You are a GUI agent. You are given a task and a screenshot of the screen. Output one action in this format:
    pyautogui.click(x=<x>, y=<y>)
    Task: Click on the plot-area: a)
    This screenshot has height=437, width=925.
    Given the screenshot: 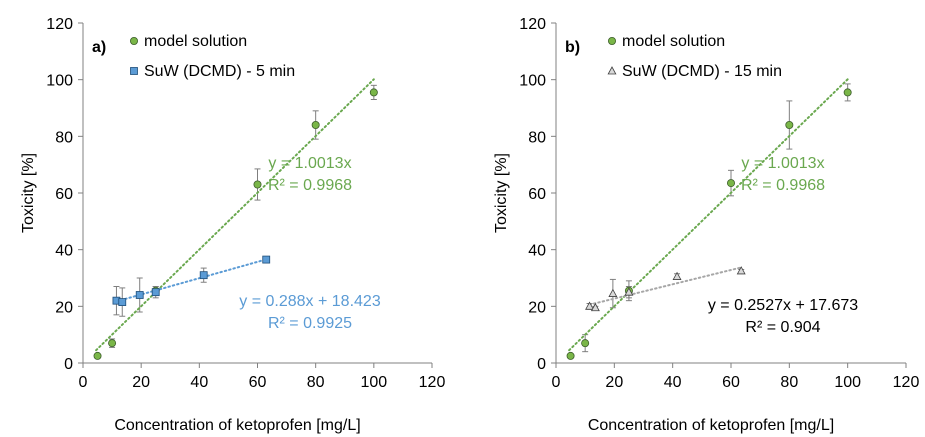 What is the action you would take?
    pyautogui.click(x=99, y=47)
    